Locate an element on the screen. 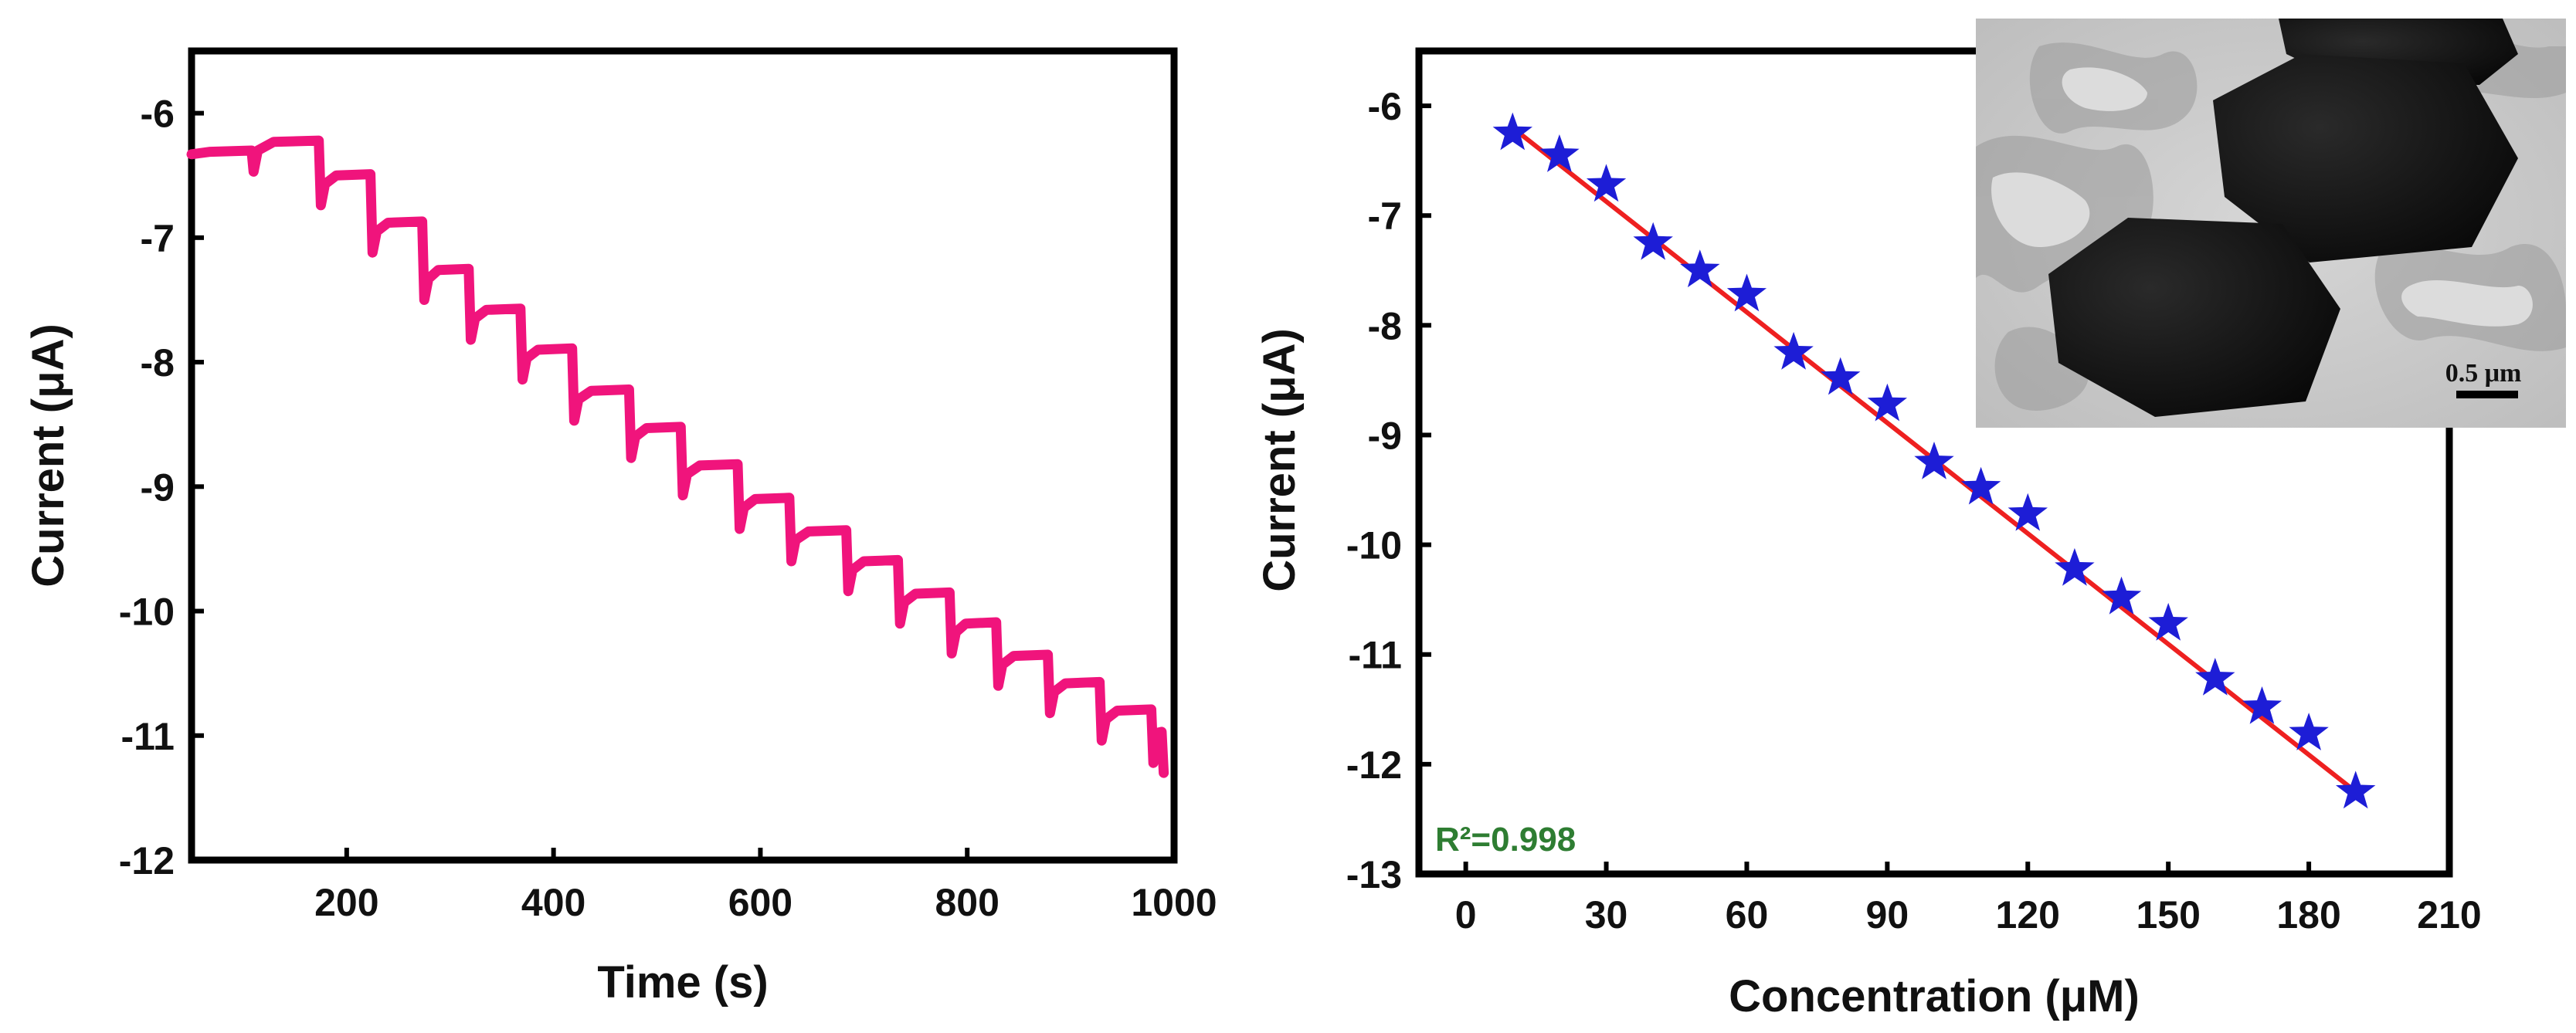 The height and width of the screenshot is (1033, 2576). right-x-tick-label: 60 is located at coordinates (1748, 915).